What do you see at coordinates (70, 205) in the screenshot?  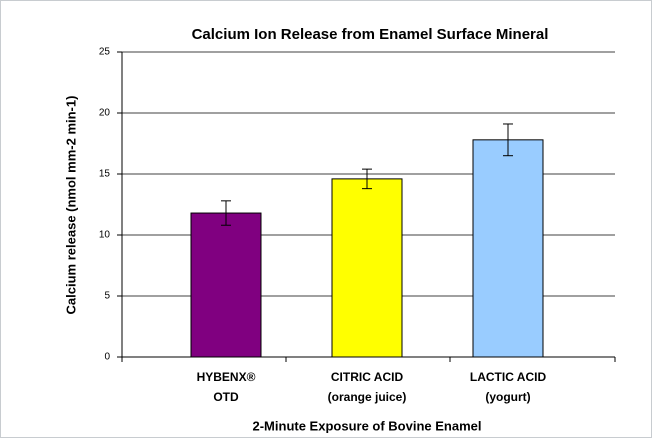 I see `y-axis-label: Calcium release (nmol mm-2 min-1)` at bounding box center [70, 205].